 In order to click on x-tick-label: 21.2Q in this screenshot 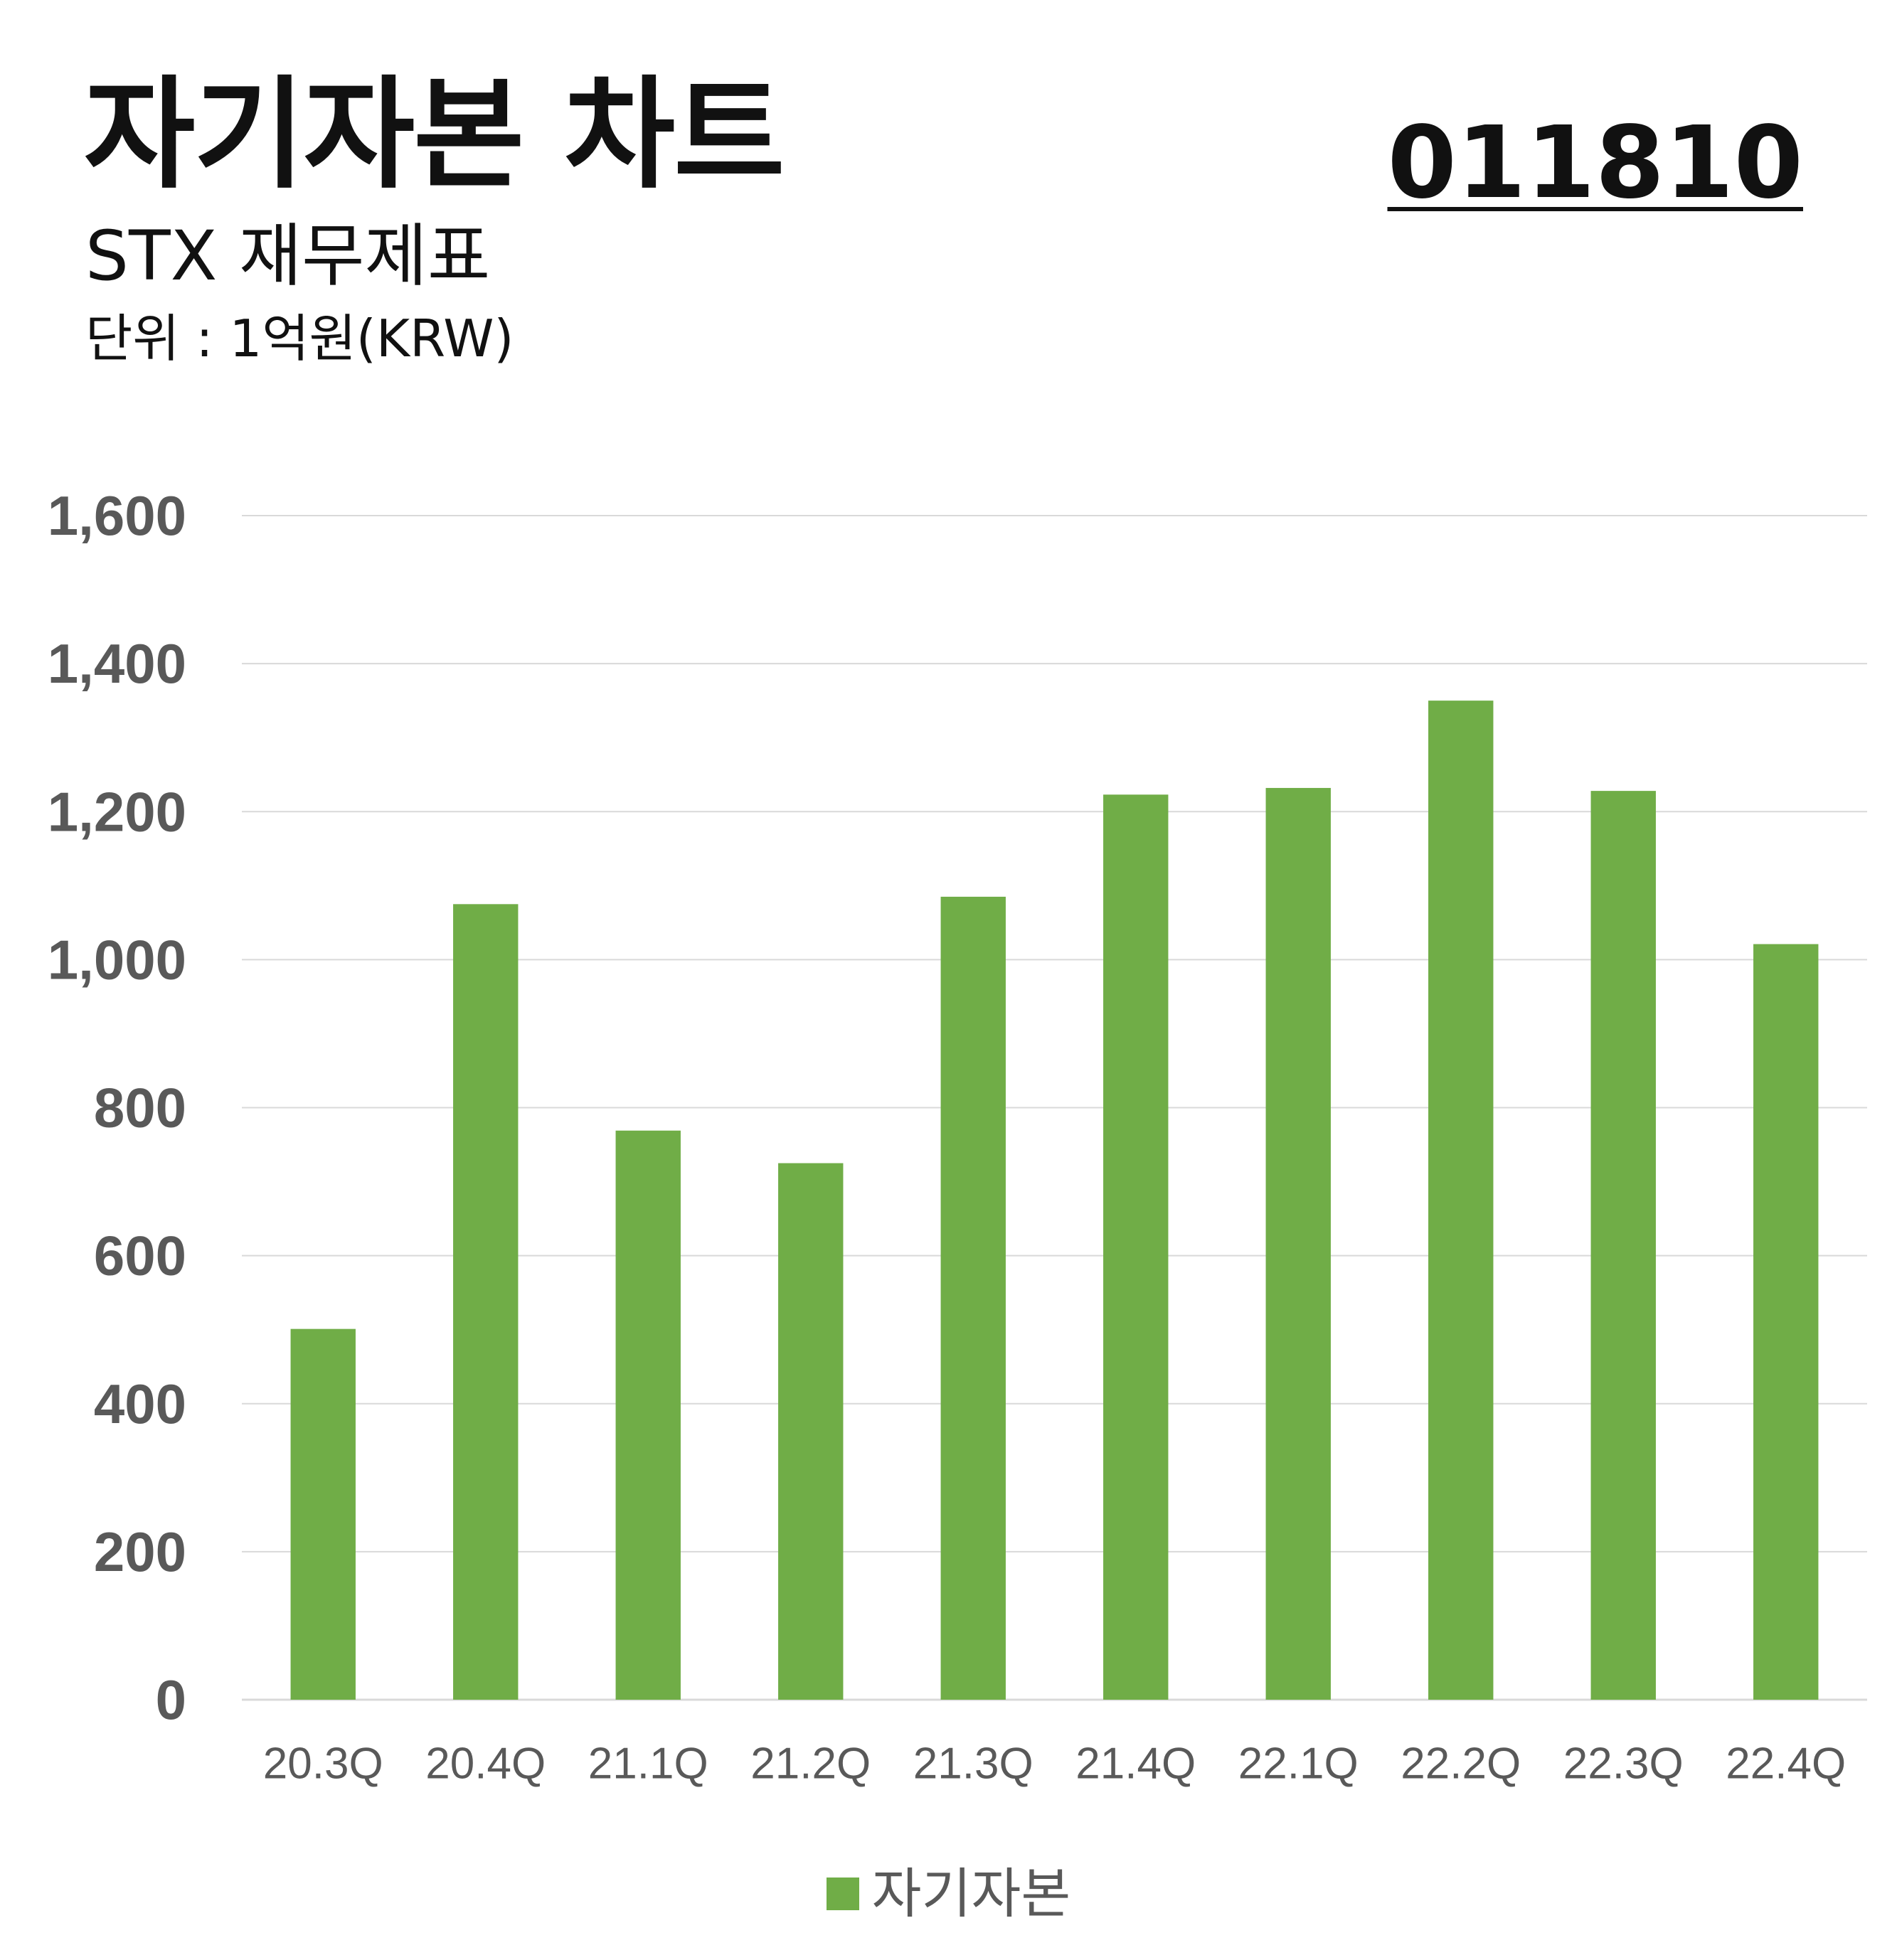, I will do `click(810, 1764)`.